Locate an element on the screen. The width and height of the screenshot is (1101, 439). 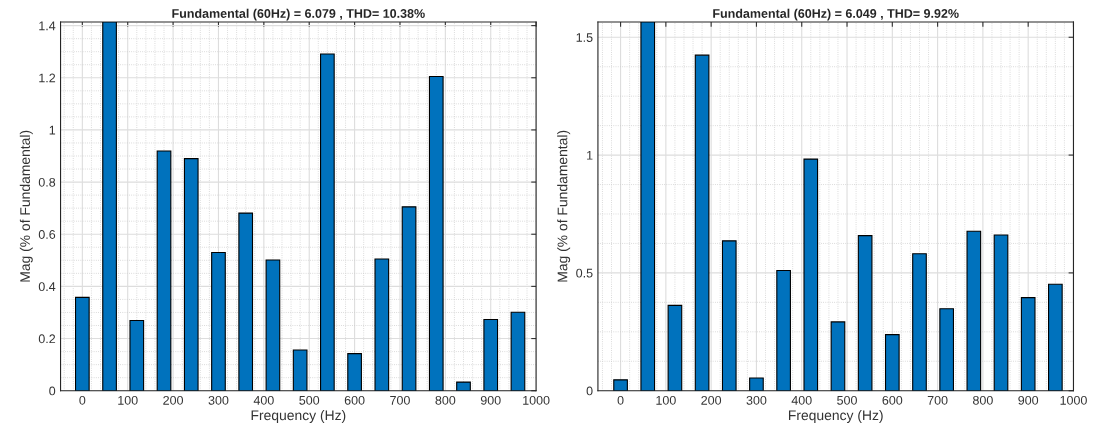
y-tick-label: 1.5 is located at coordinates (584, 37).